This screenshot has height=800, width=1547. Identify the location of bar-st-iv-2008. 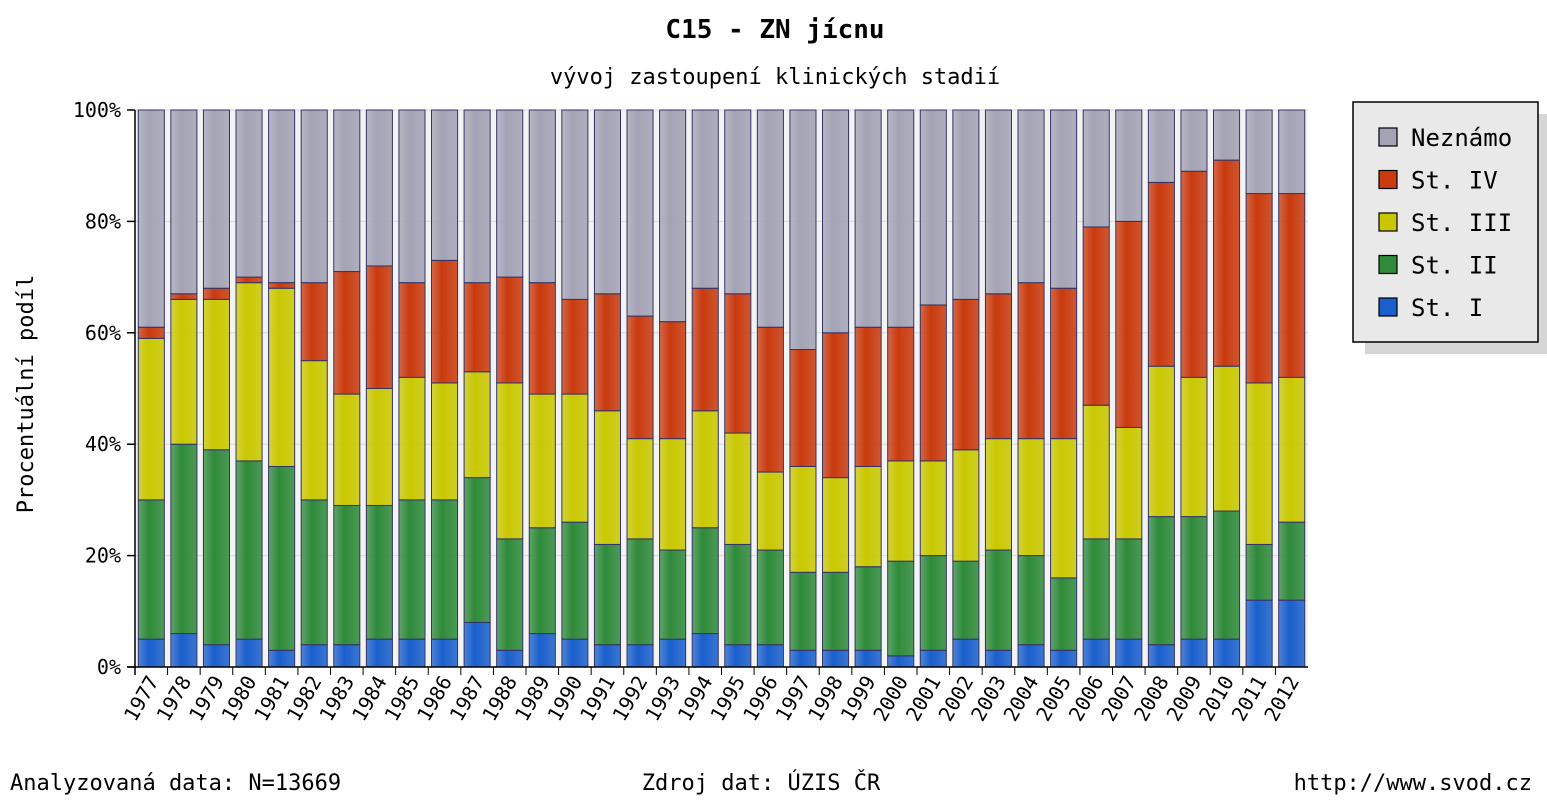
(1161, 274).